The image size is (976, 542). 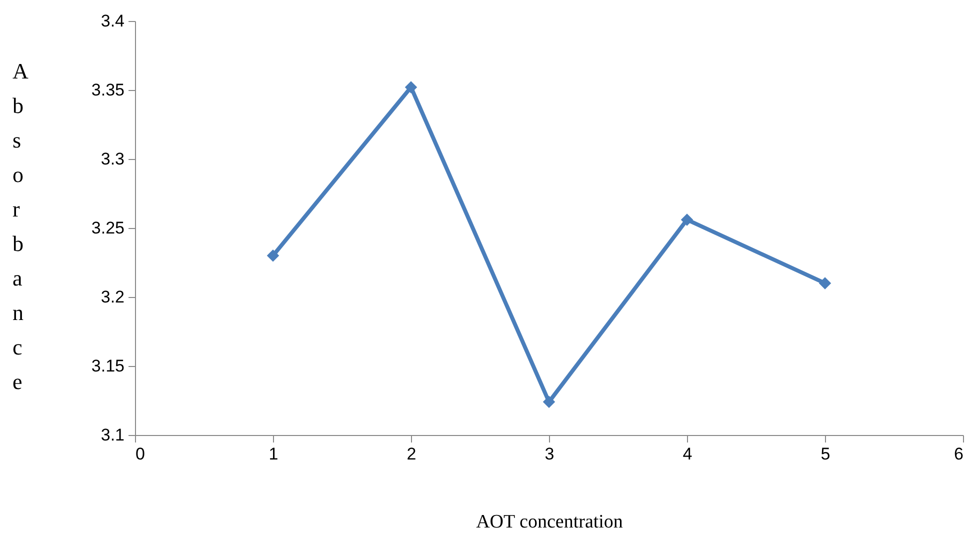 I want to click on y-tick-label: 3.2, so click(x=112, y=297).